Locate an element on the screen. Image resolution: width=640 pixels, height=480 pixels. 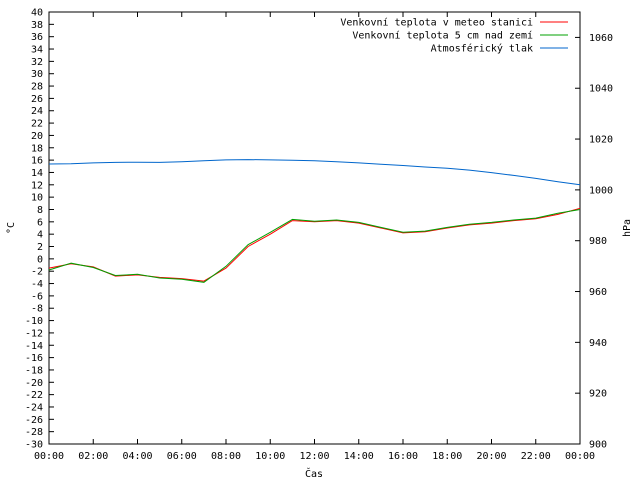
y-left-tick-label: 26 is located at coordinates (37, 99).